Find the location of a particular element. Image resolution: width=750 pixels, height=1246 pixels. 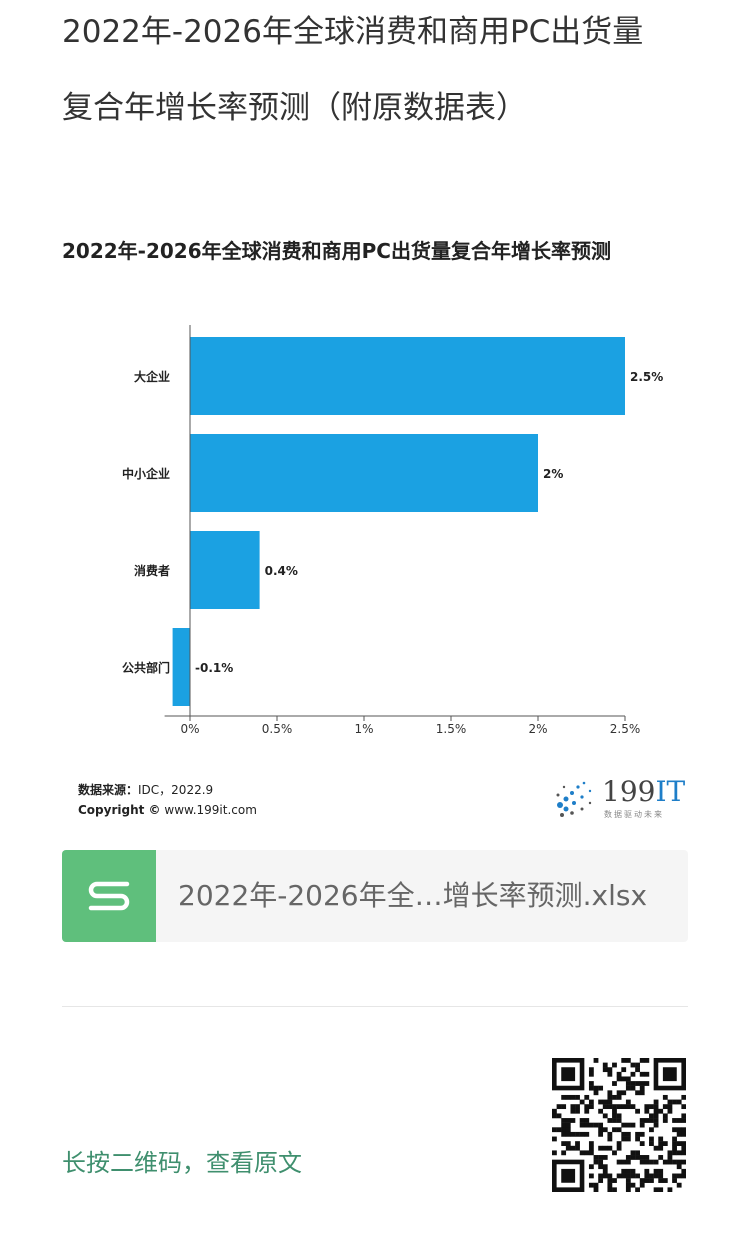

logo-text: 199IT is located at coordinates (644, 791).